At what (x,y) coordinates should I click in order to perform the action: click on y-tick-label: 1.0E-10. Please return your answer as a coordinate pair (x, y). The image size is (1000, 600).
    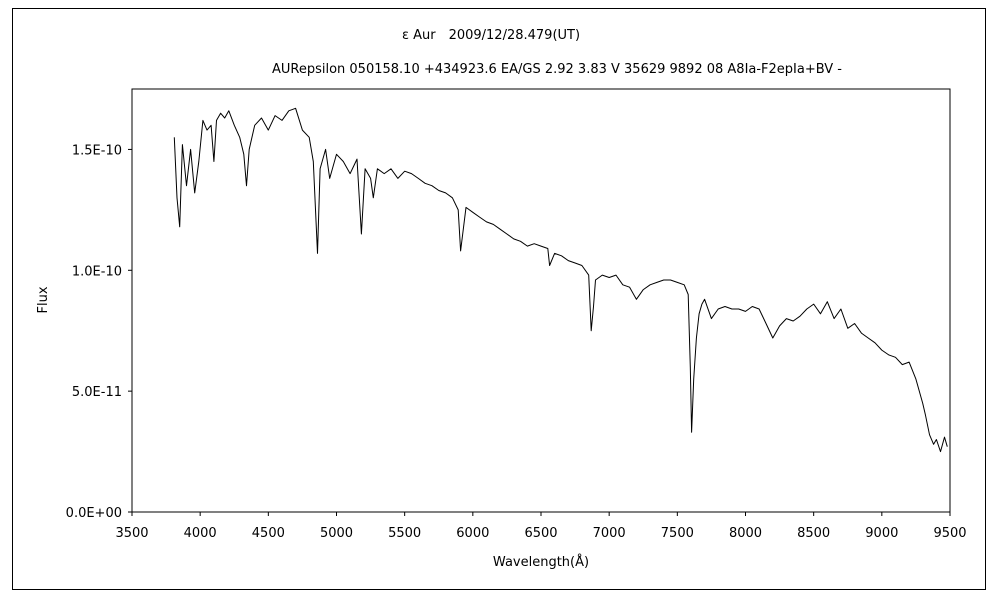
    Looking at the image, I should click on (97, 271).